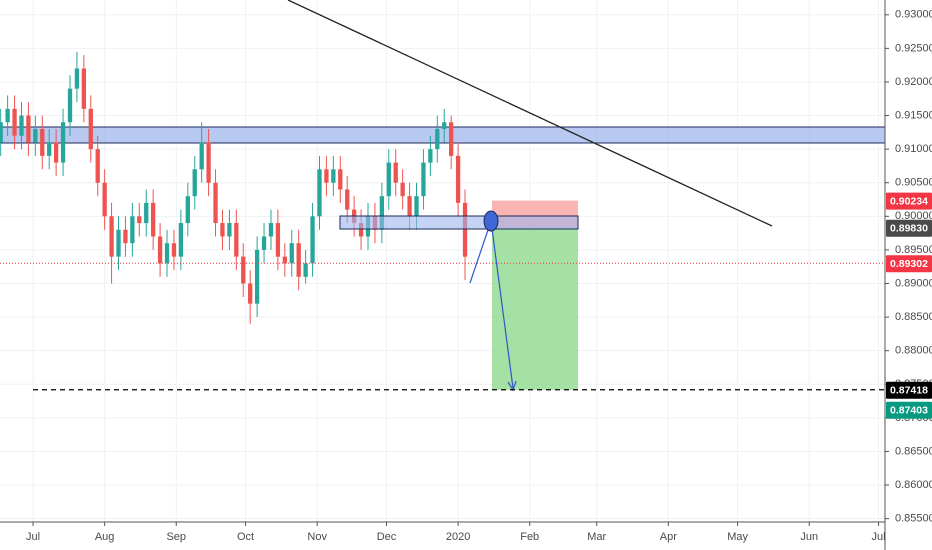 The height and width of the screenshot is (550, 932). I want to click on drawings, so click(443, 135).